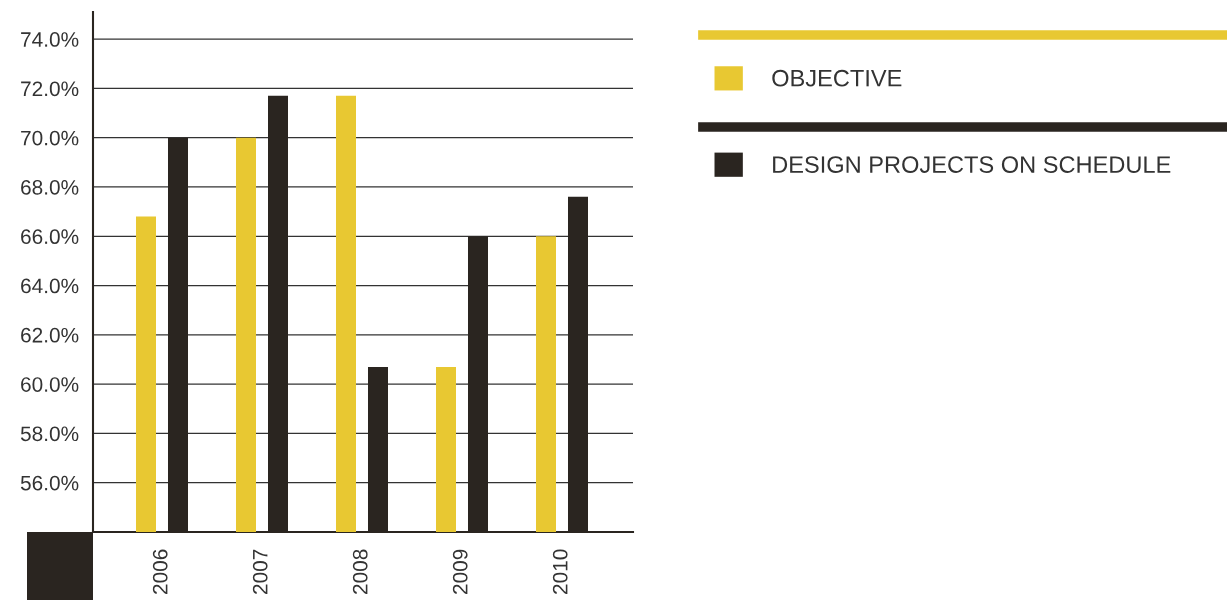  I want to click on legend-label: OBJECTIVE, so click(837, 78).